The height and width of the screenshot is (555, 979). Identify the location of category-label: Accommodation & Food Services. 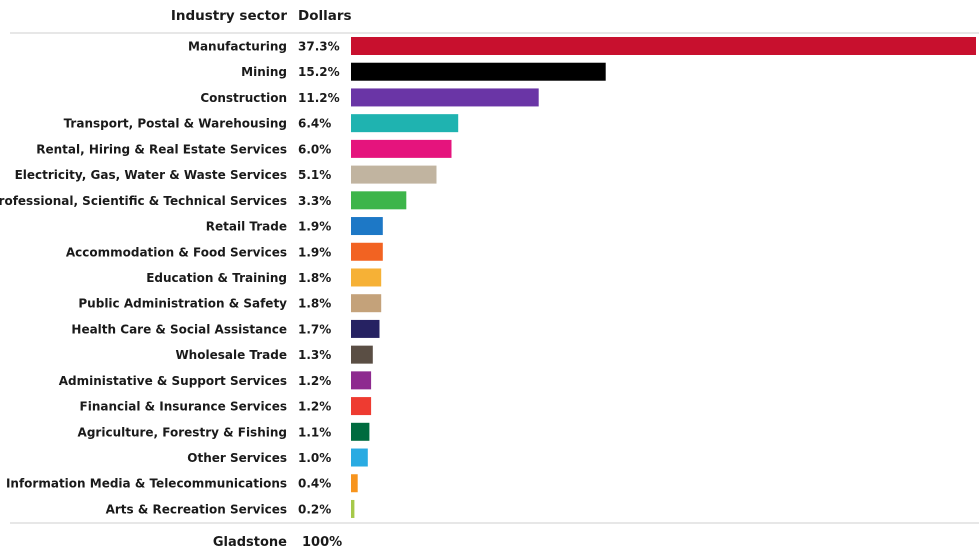
(176, 252).